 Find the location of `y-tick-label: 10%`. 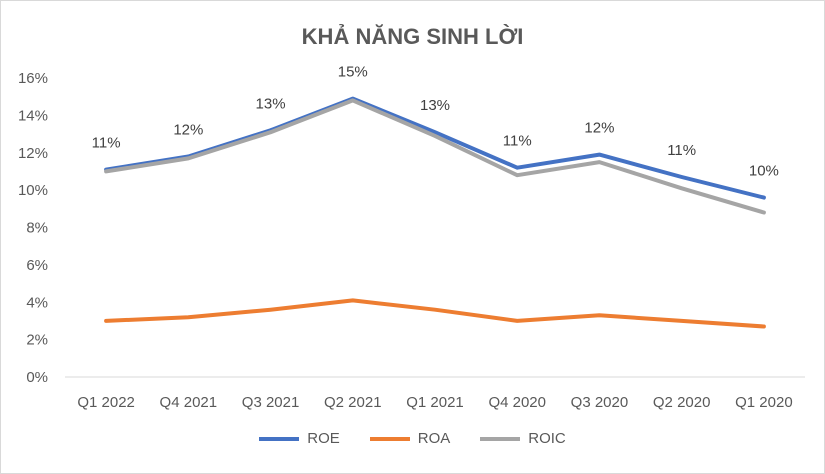

y-tick-label: 10% is located at coordinates (33, 190).